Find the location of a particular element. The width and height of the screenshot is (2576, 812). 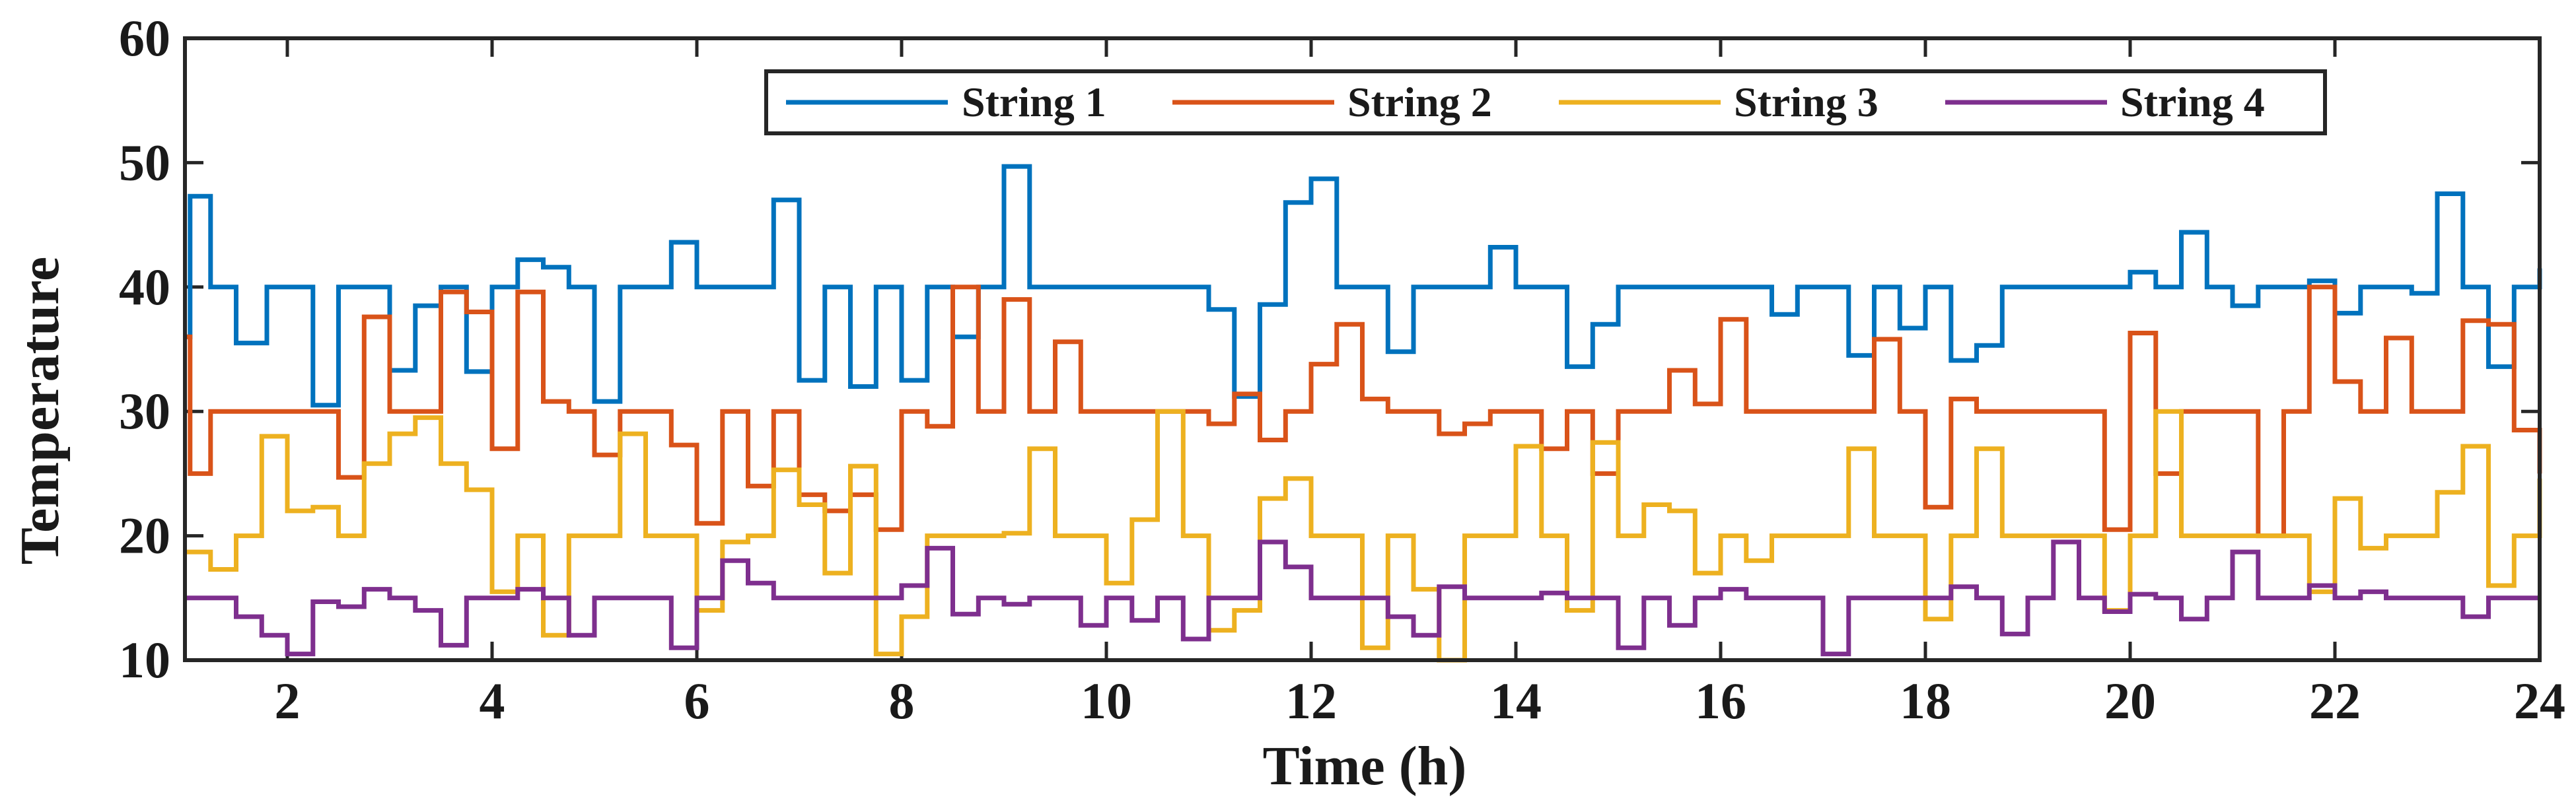

y-tick-label: 20 is located at coordinates (144, 536).